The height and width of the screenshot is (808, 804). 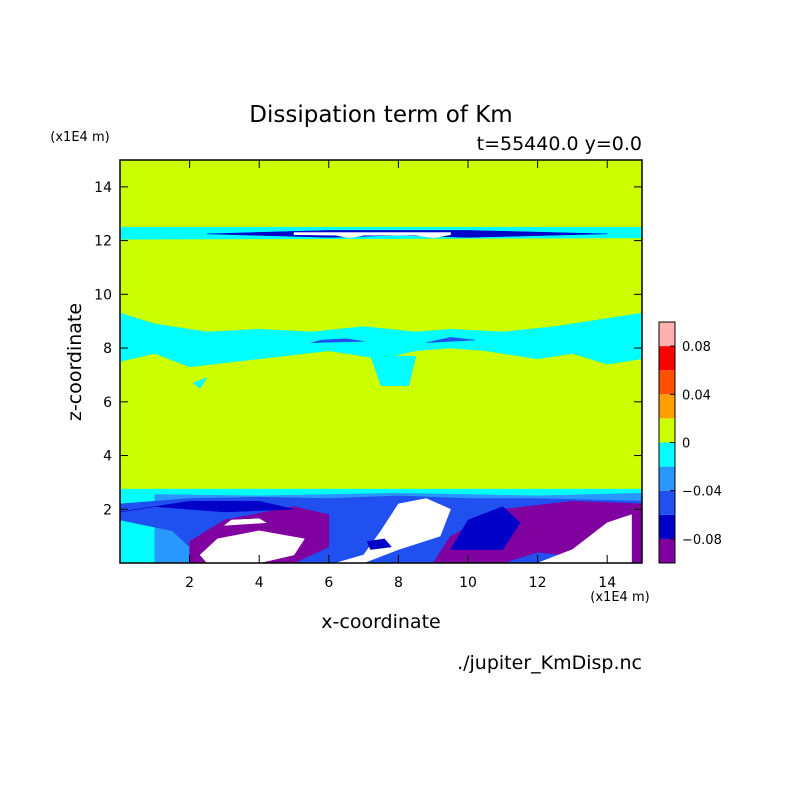 What do you see at coordinates (380, 622) in the screenshot?
I see `x-axis-title: x-coordinate` at bounding box center [380, 622].